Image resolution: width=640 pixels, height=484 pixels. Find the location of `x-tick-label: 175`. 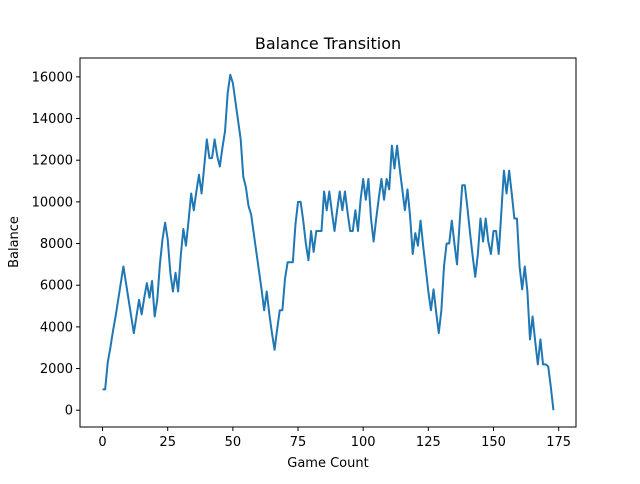

x-tick-label: 175 is located at coordinates (558, 442).